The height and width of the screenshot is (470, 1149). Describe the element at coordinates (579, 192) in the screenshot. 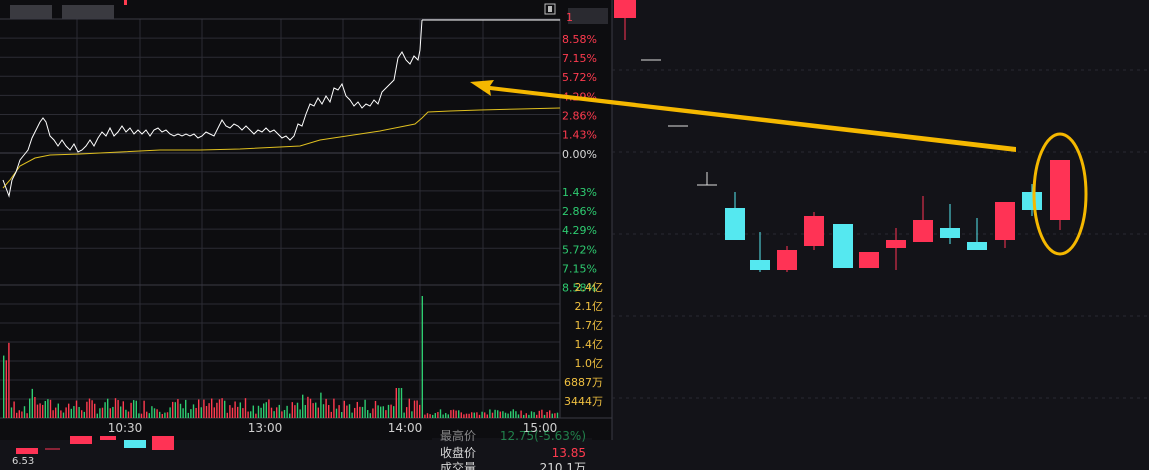

I see `pct-label-down: 1.43%` at that location.